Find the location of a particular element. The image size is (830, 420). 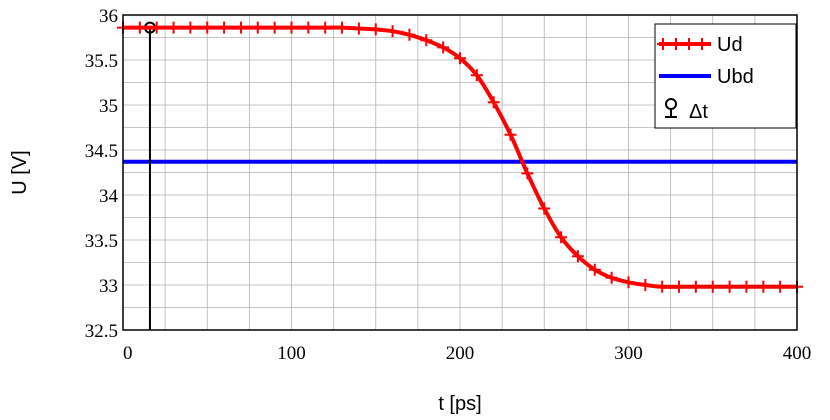

x-axis-label: t [ps] is located at coordinates (459, 404).